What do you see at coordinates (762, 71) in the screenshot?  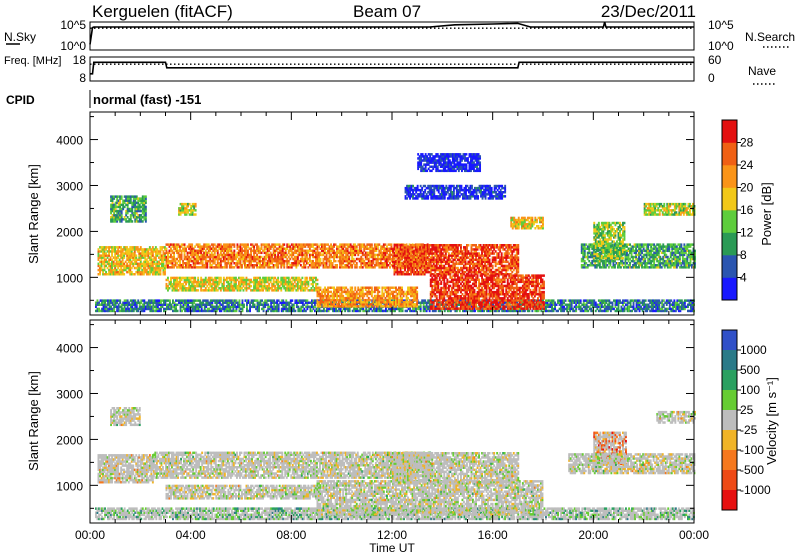 I see `freq-right-label: Nave` at bounding box center [762, 71].